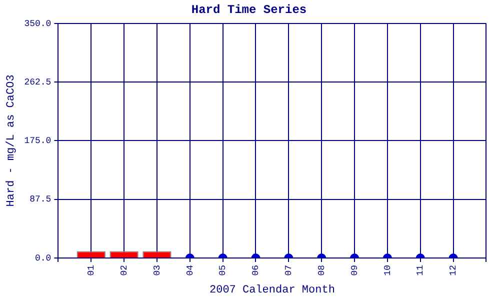  What do you see at coordinates (124, 270) in the screenshot?
I see `x-tick-label: 02` at bounding box center [124, 270].